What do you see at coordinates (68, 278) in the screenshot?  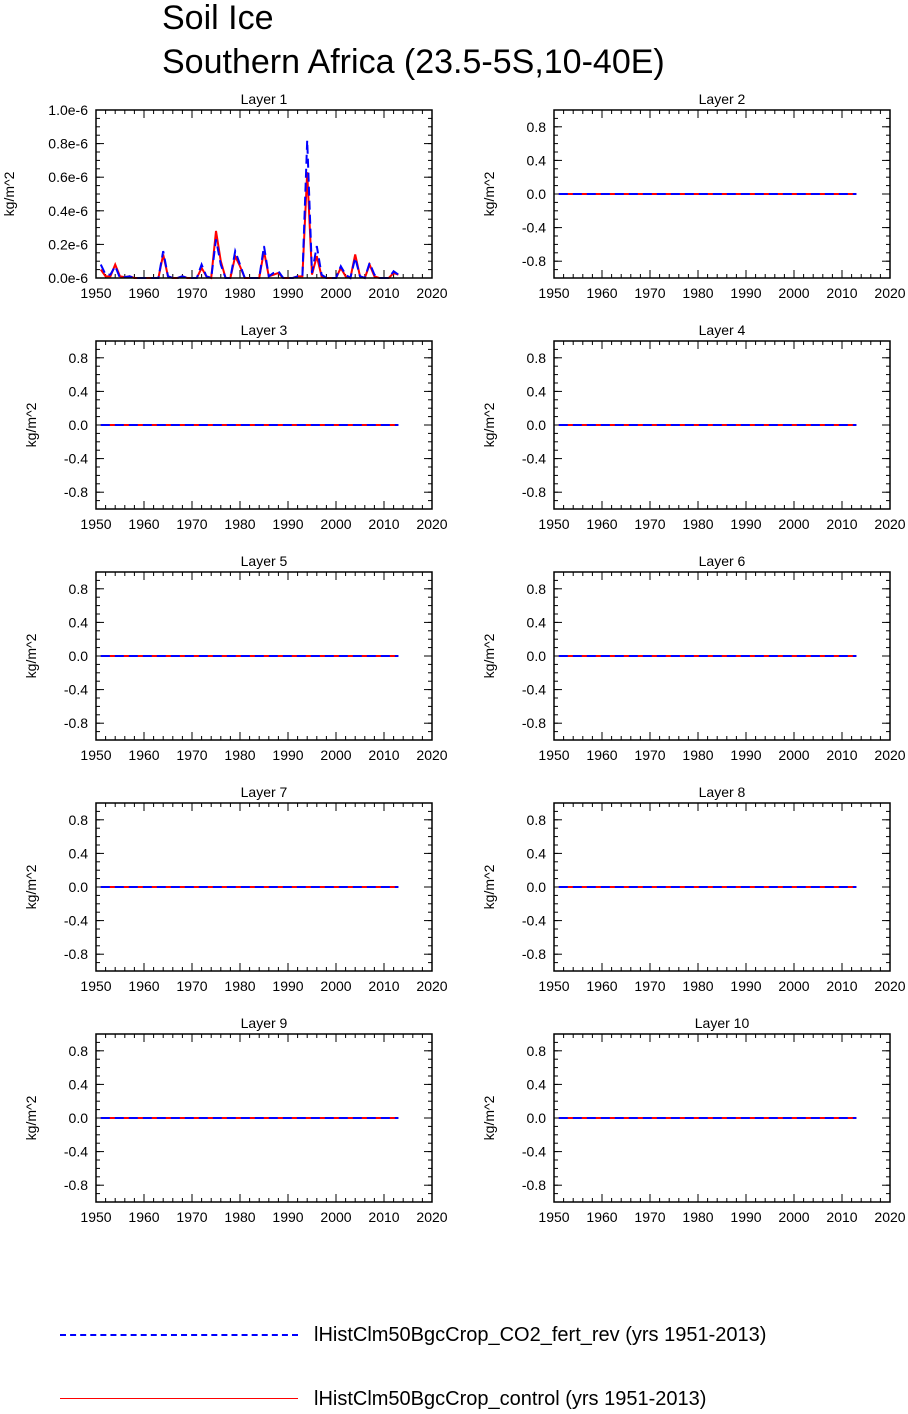 I see `y-tick-label: 0.0e-6` at bounding box center [68, 278].